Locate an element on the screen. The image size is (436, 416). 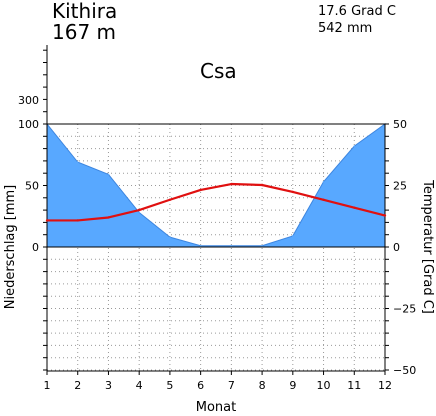
station-elevation: 167 m is located at coordinates (84, 32).